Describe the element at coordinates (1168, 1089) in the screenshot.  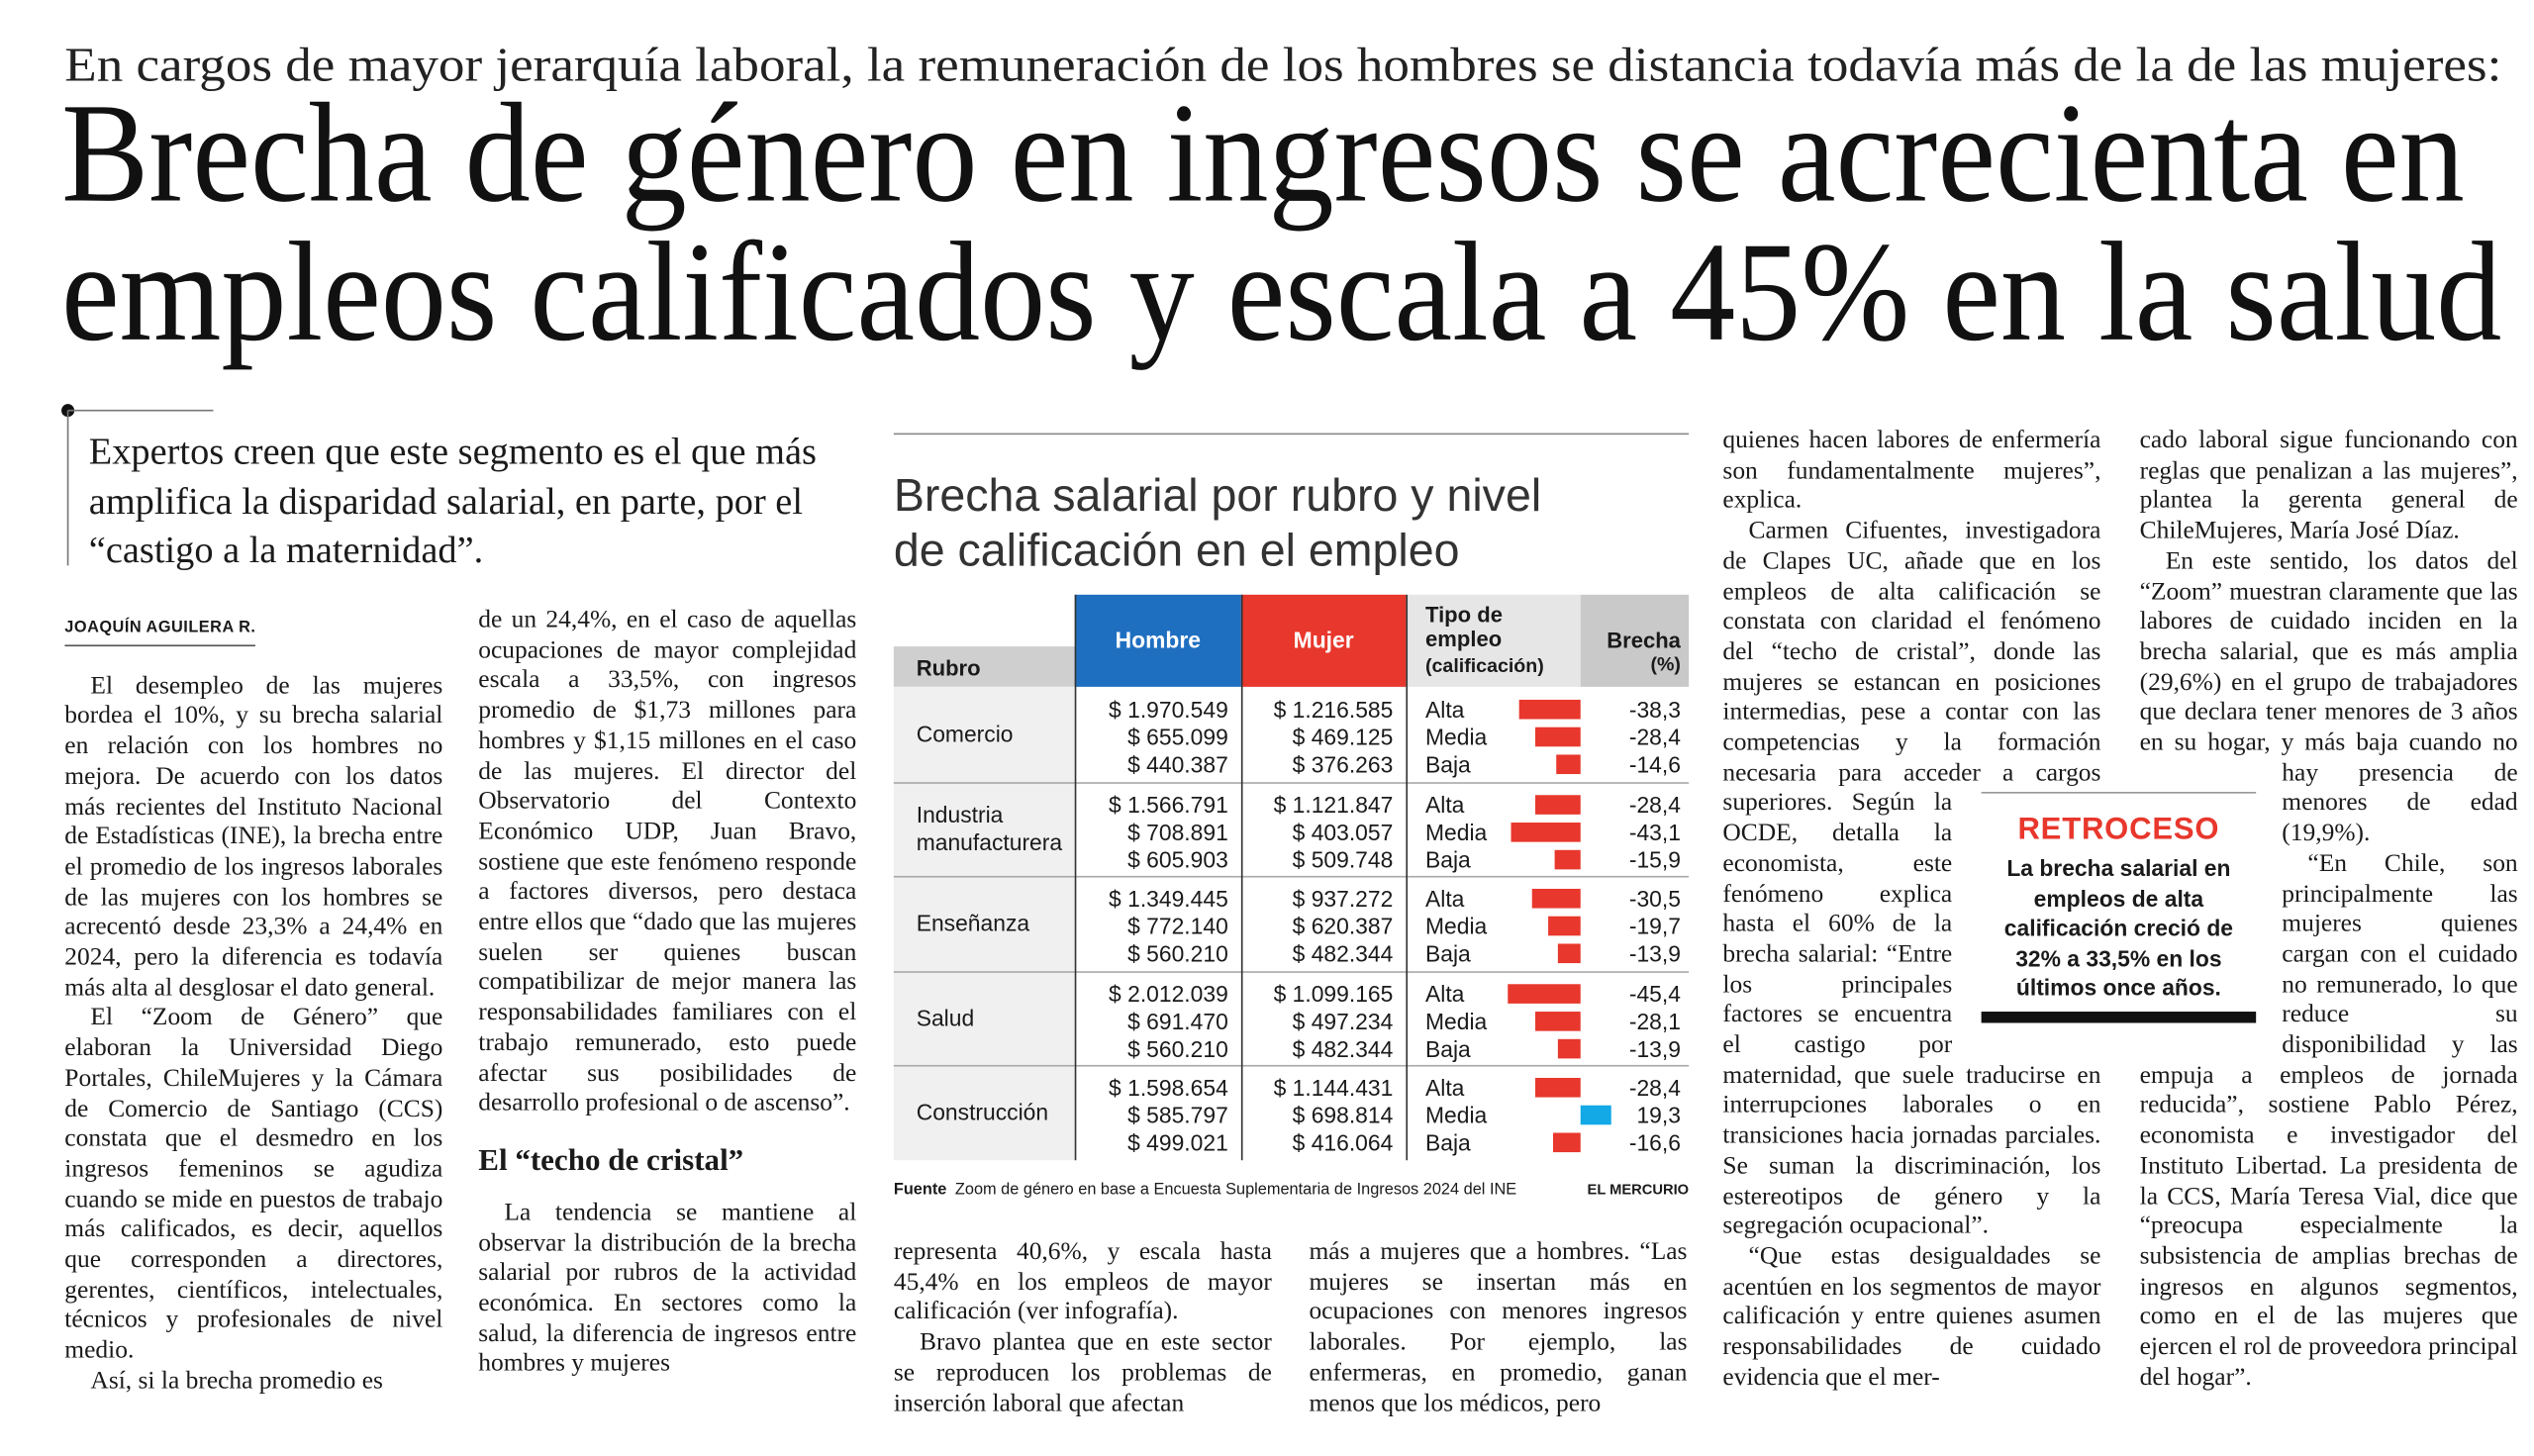
I see `hombre-value: $ 1.598.654` at that location.